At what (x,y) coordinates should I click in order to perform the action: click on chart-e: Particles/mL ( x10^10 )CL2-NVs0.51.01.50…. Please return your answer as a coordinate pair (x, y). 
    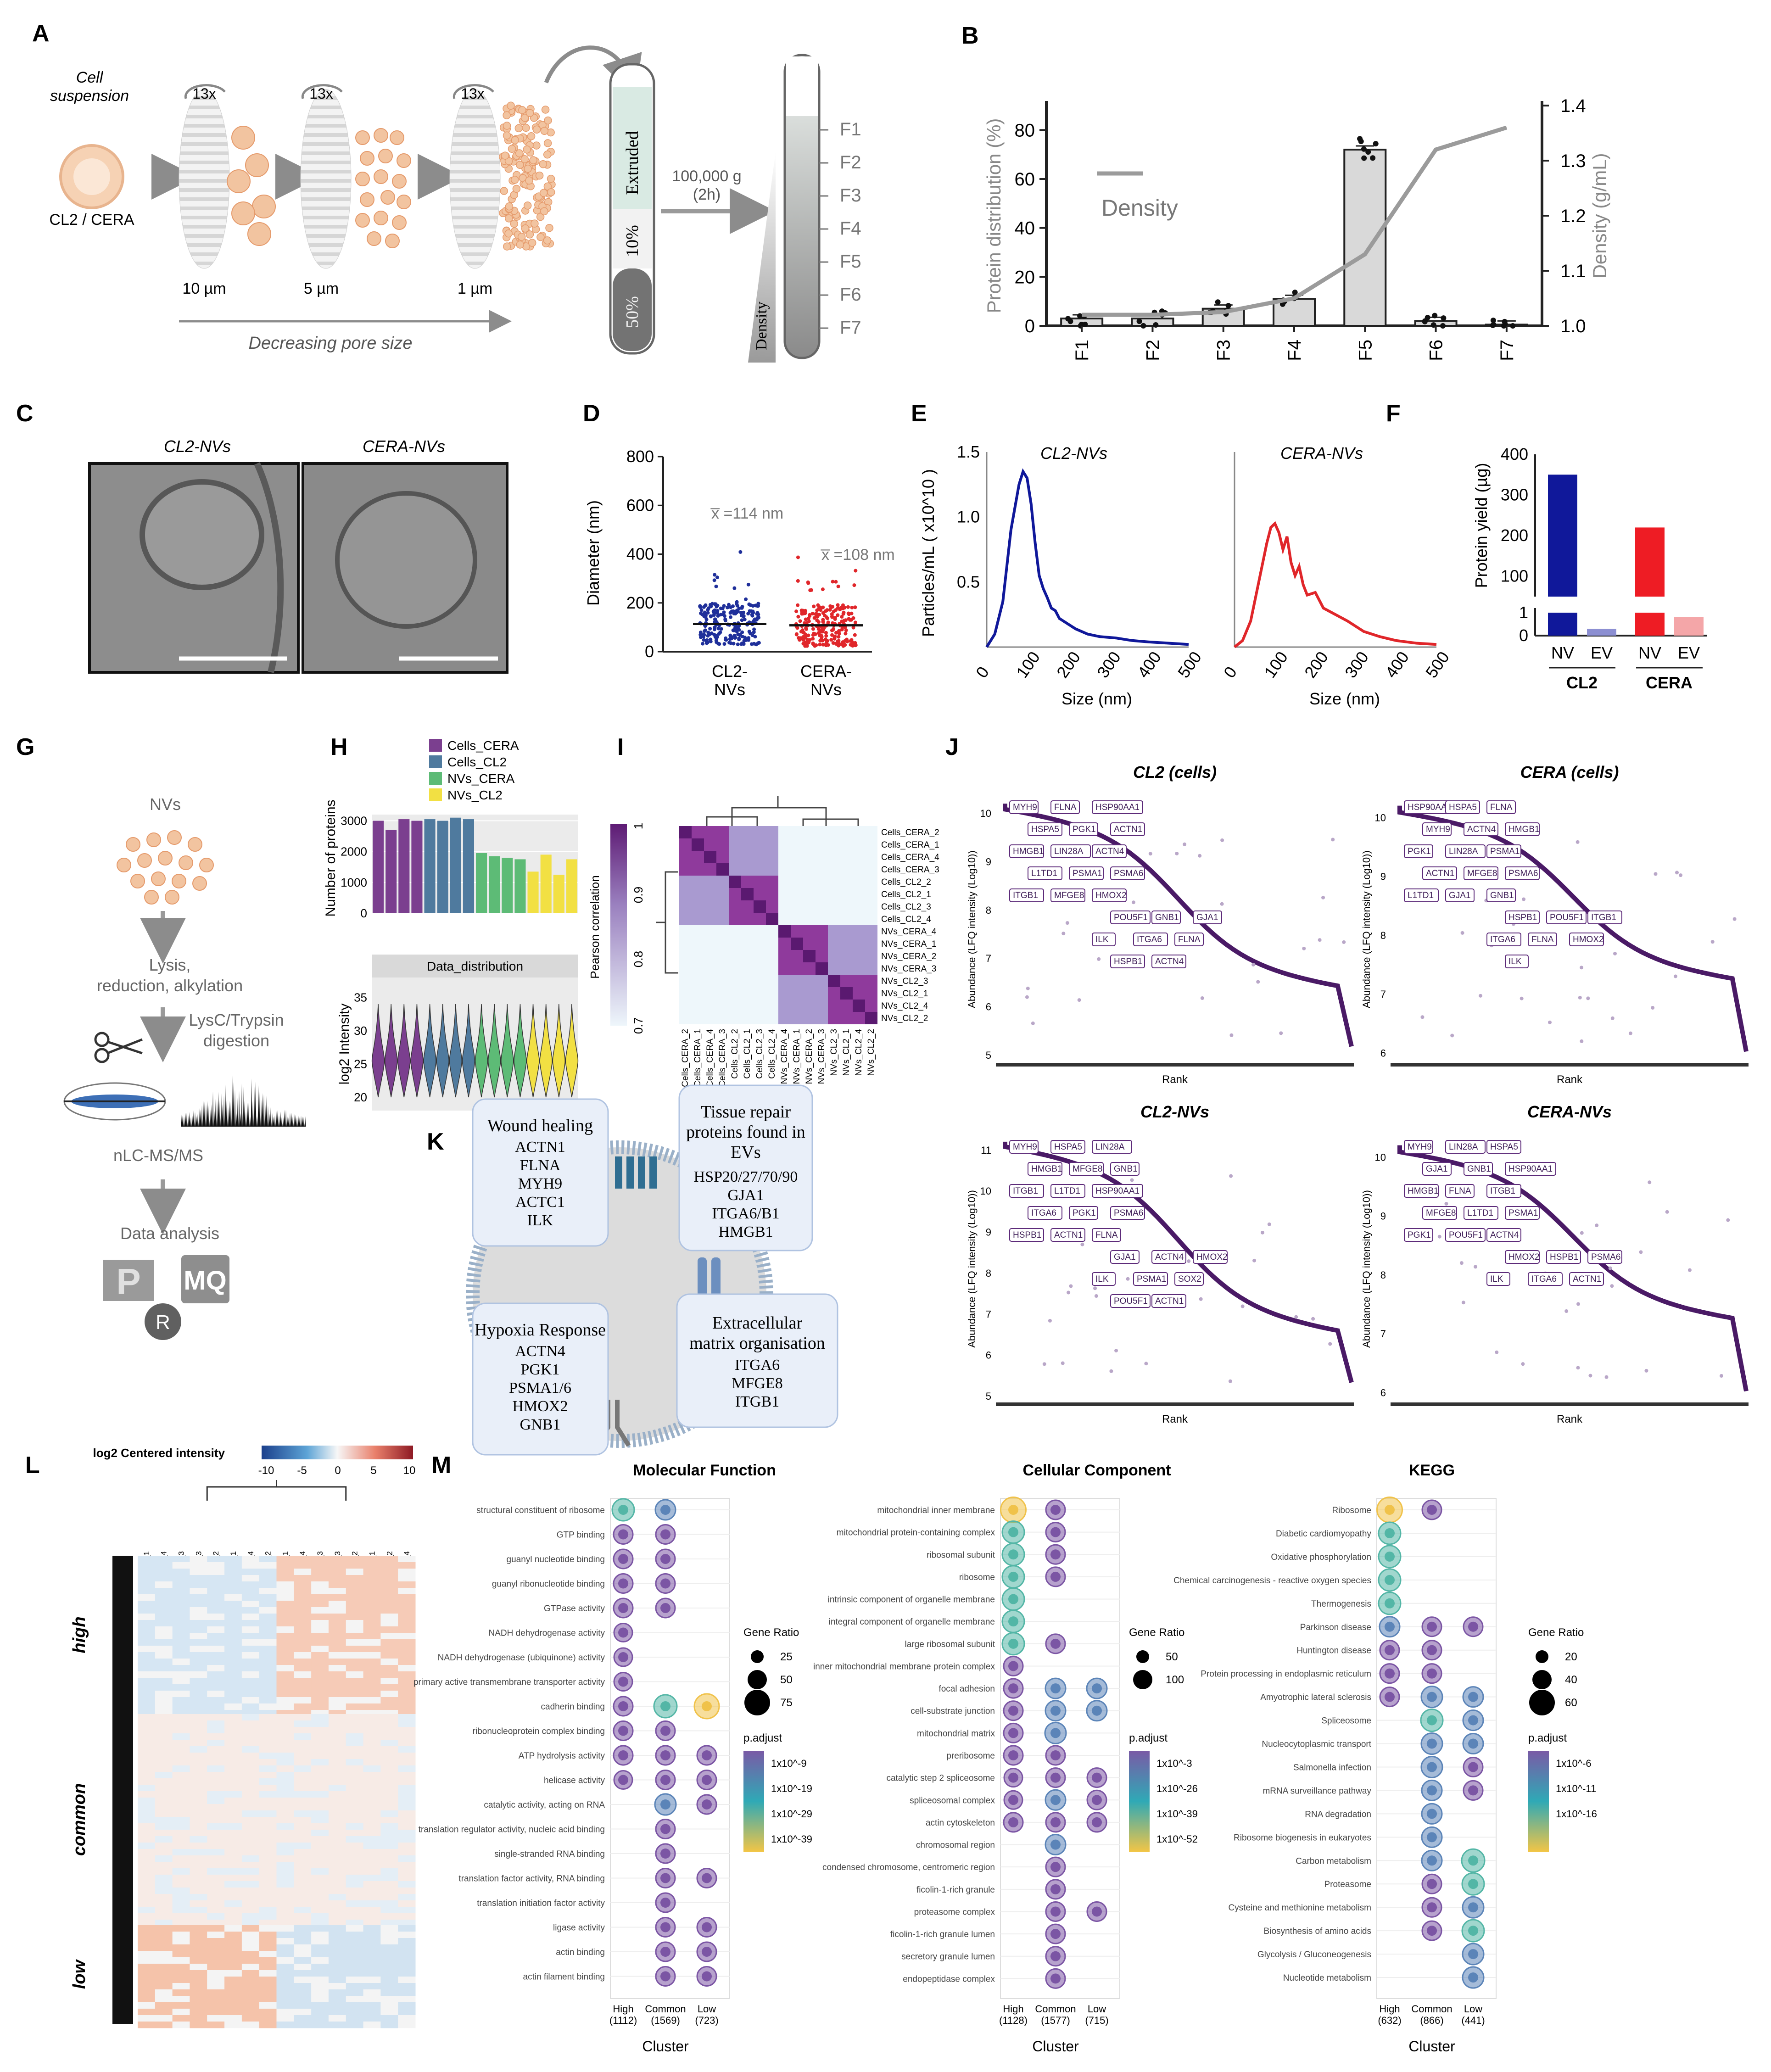
    Looking at the image, I should click on (1186, 575).